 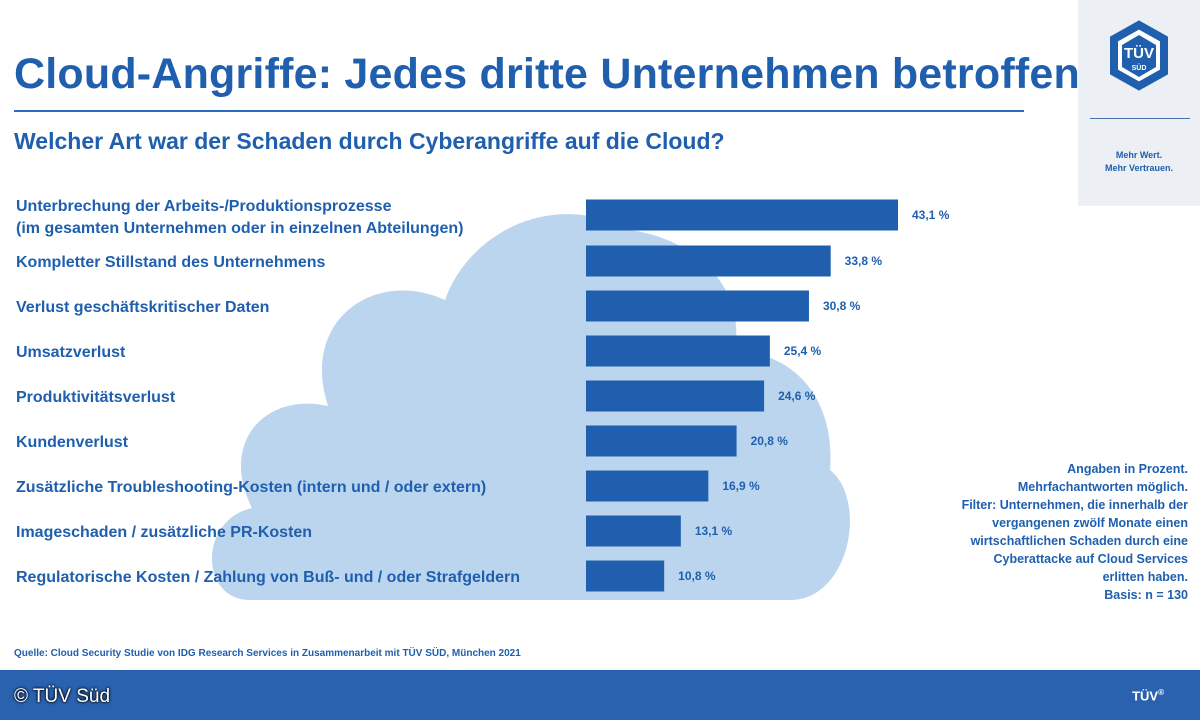 What do you see at coordinates (842, 306) in the screenshot?
I see `value-label: 30,8 %` at bounding box center [842, 306].